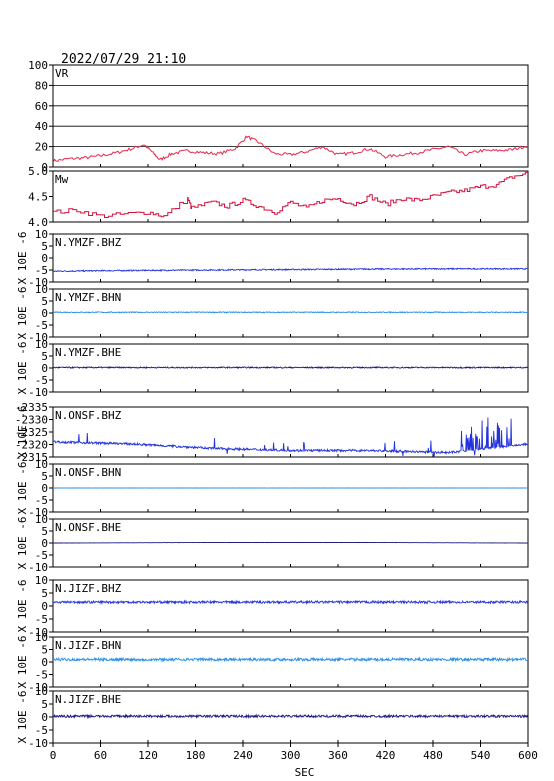 The height and width of the screenshot is (781, 554). What do you see at coordinates (88, 645) in the screenshot?
I see `panel-label: N.JIZF.BHN` at bounding box center [88, 645].